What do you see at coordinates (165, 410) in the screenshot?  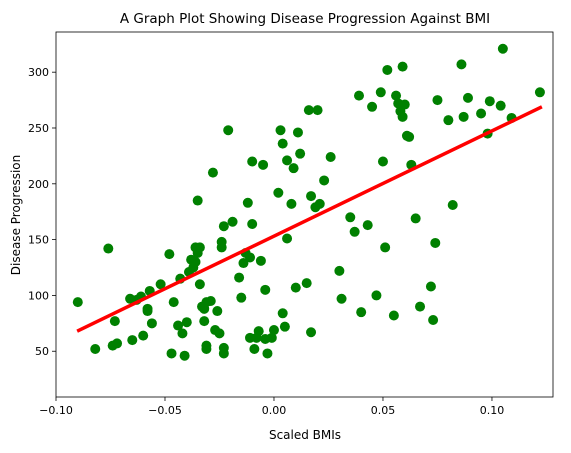 I see `x-tick-label: −0.05` at bounding box center [165, 410].